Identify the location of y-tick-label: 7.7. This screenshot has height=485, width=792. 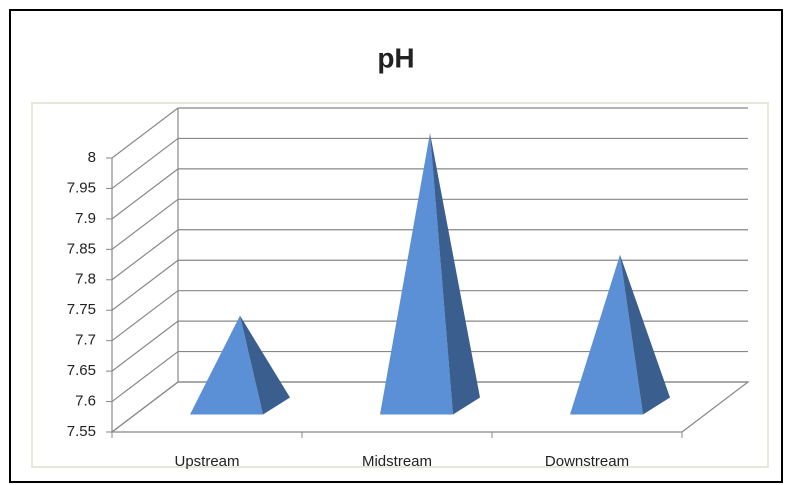
(85, 340).